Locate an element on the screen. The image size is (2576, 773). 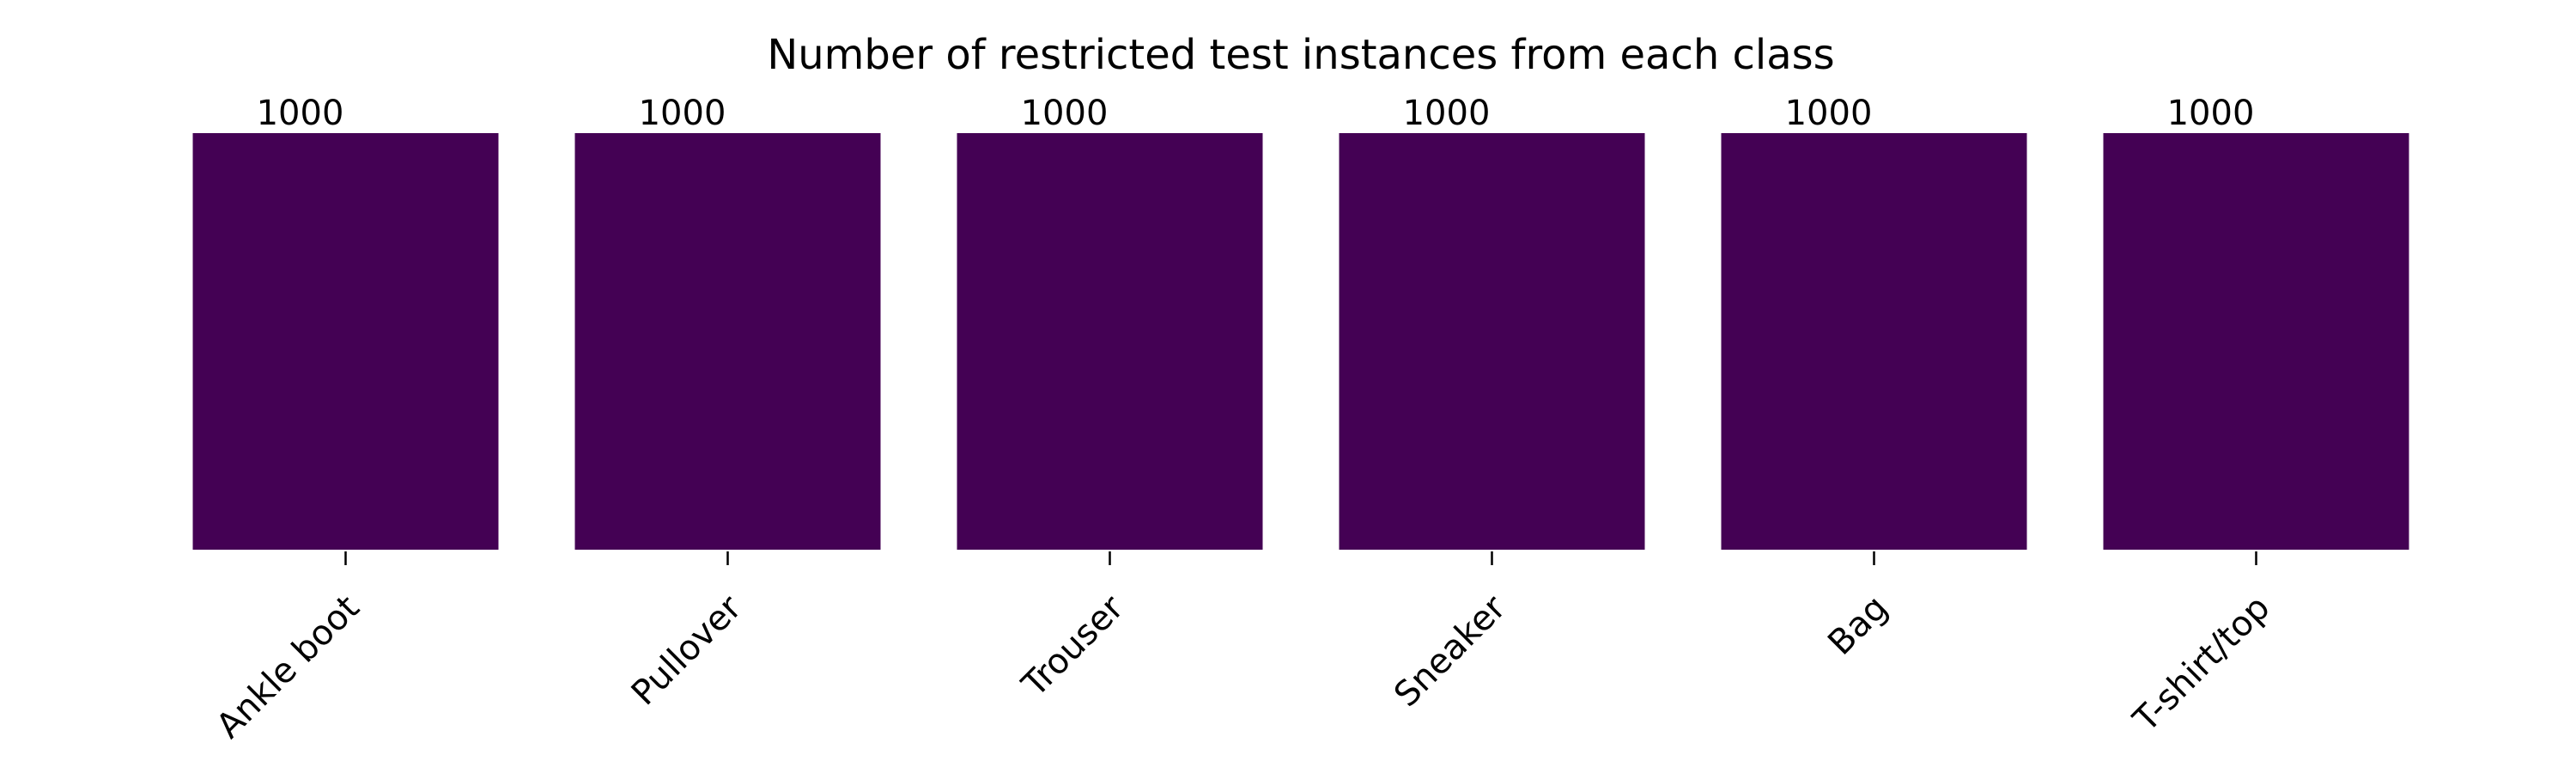
x-axis-ticks is located at coordinates (1301, 558).